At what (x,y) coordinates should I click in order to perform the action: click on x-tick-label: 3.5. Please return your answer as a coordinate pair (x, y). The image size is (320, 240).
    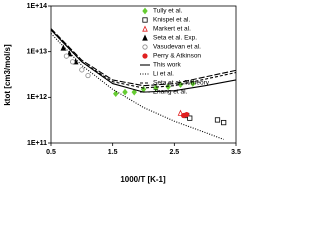
    Looking at the image, I should click on (236, 152).